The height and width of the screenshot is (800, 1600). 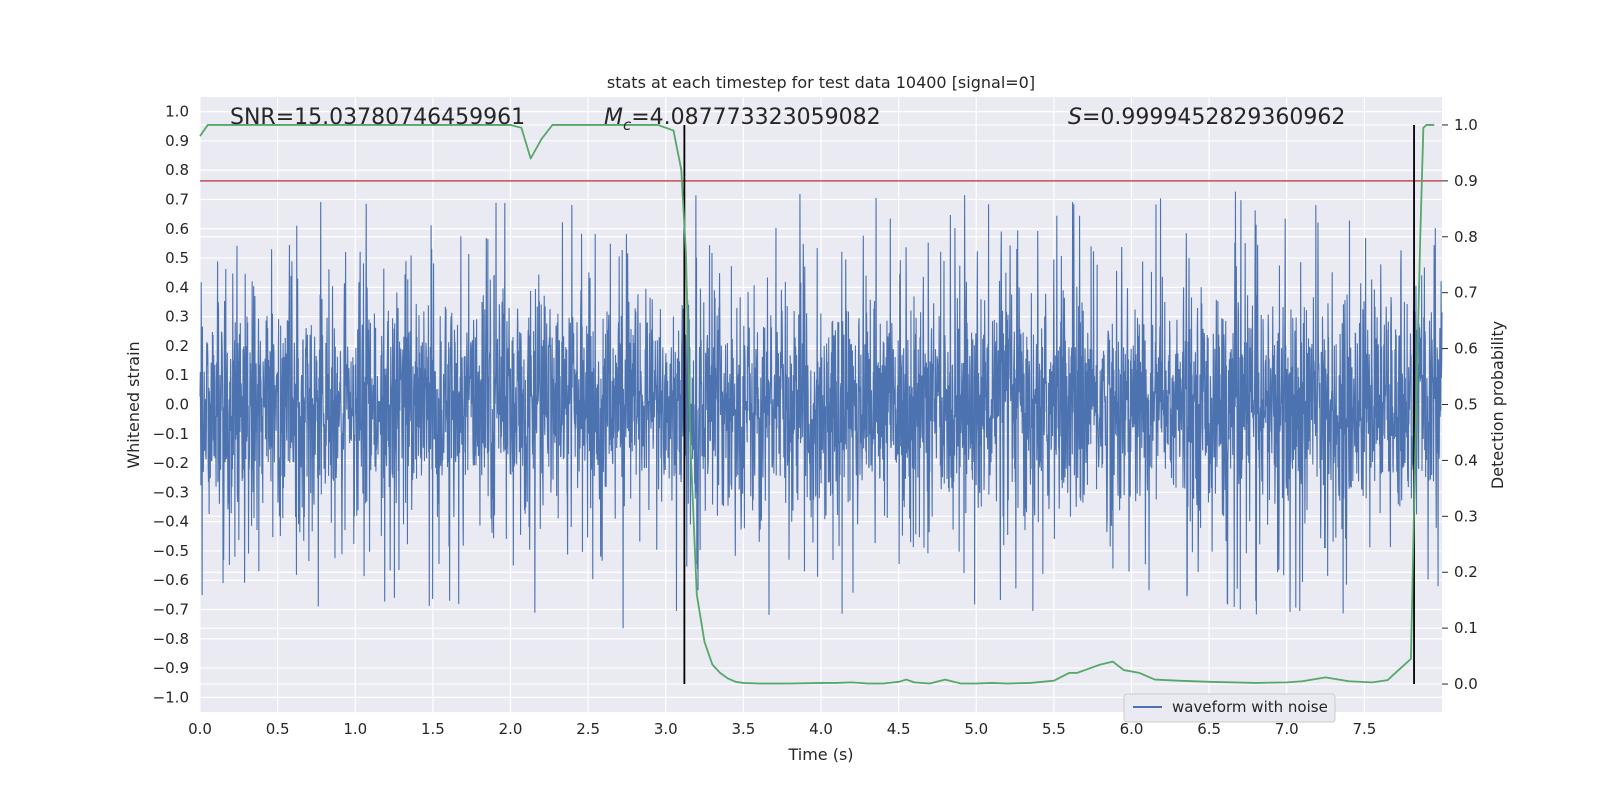 I want to click on y-tick-label: 0.6, so click(x=177, y=229).